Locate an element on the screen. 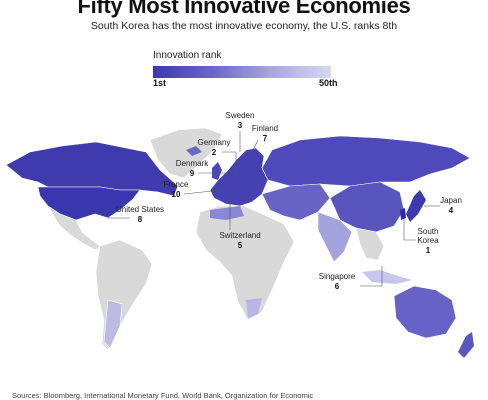  callout-switzerland: Switzerland 5 is located at coordinates (240, 223).